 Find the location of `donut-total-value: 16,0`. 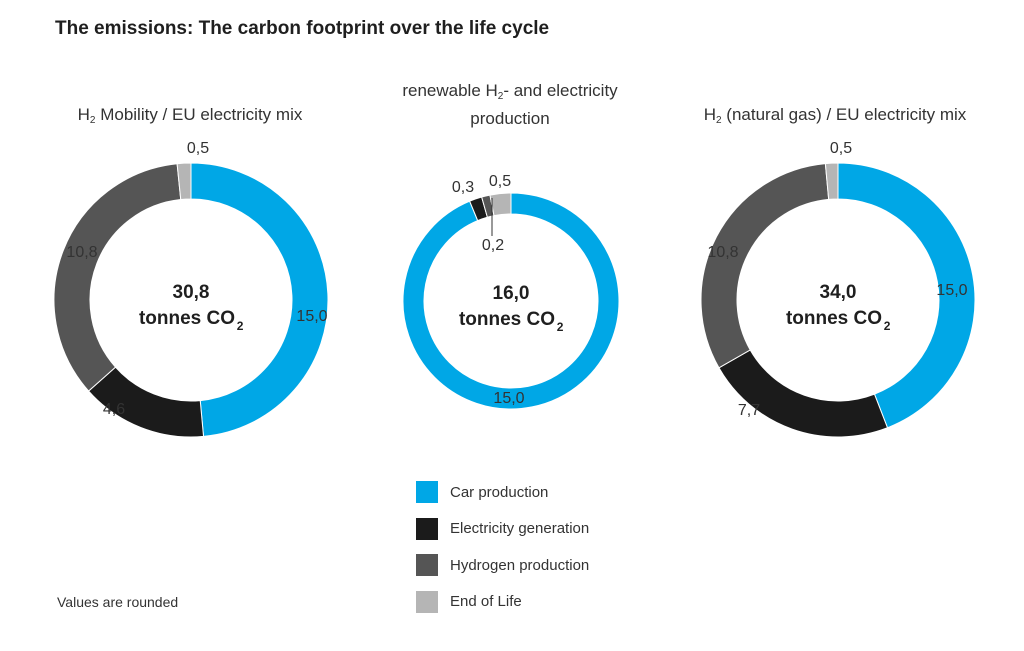

donut-total-value: 16,0 is located at coordinates (511, 293).